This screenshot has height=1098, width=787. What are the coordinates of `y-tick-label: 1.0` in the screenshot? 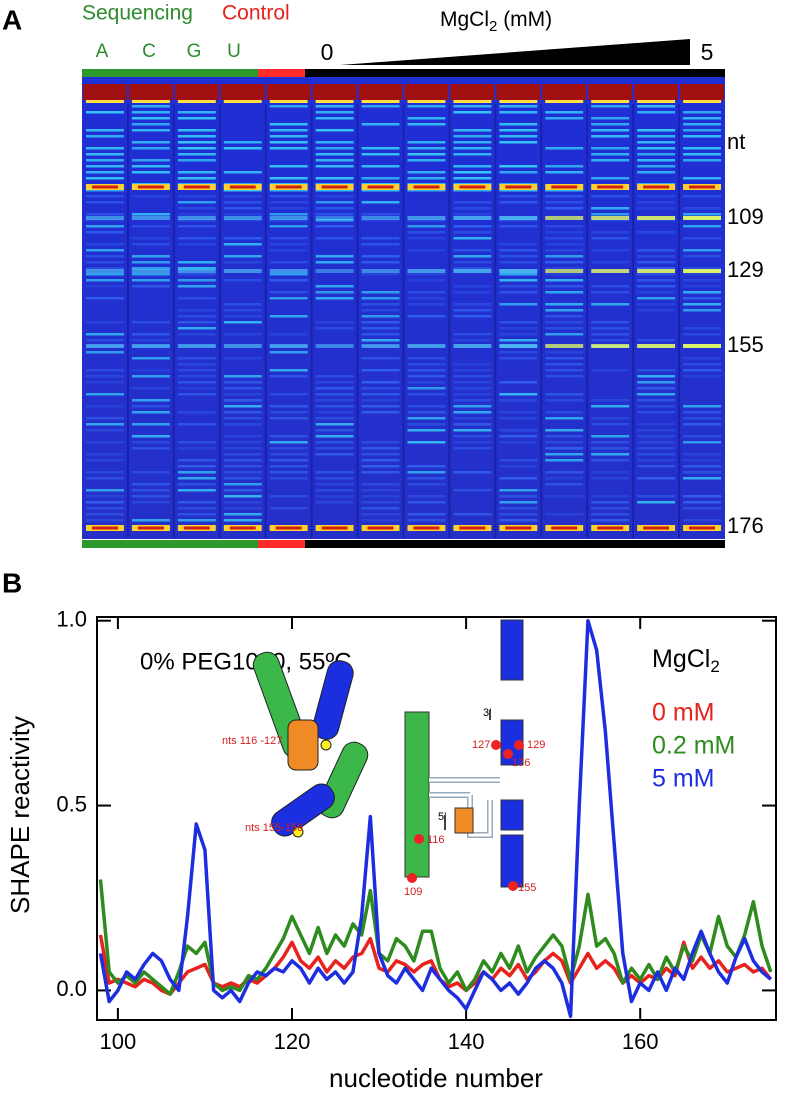 It's located at (71, 619).